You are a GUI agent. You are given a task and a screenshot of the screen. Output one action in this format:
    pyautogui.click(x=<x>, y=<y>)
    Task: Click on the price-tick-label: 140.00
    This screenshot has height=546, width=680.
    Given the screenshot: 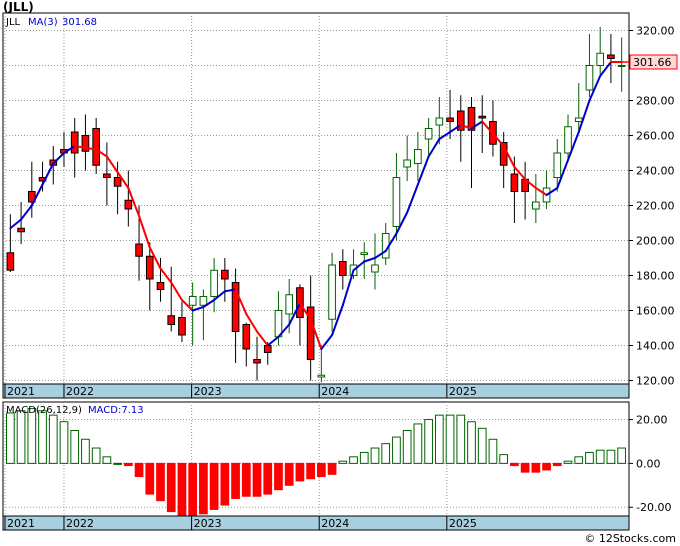 What is the action you would take?
    pyautogui.click(x=655, y=346)
    